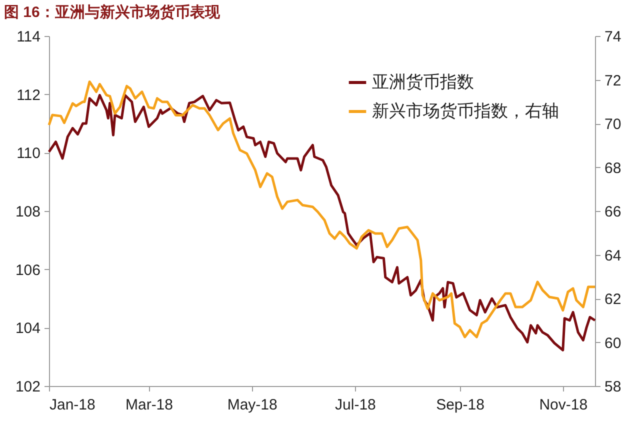  I want to click on x-tick-label: Sep-18, so click(460, 405).